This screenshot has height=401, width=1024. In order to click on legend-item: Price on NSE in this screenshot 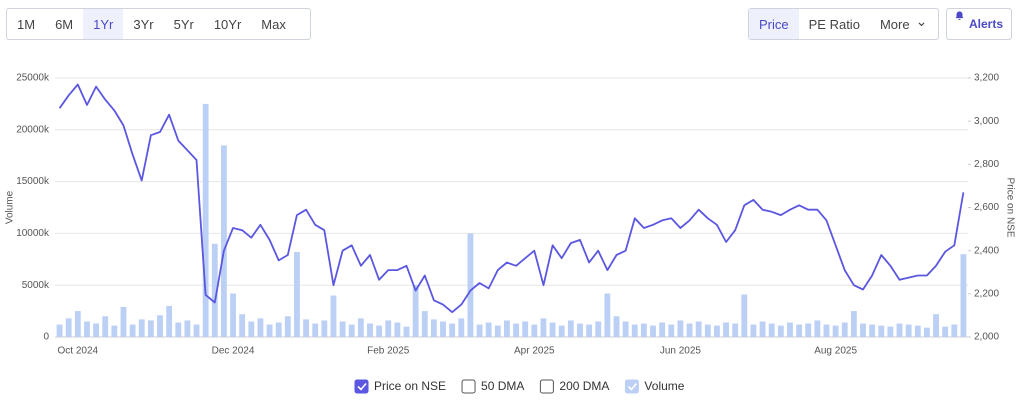, I will do `click(400, 386)`.